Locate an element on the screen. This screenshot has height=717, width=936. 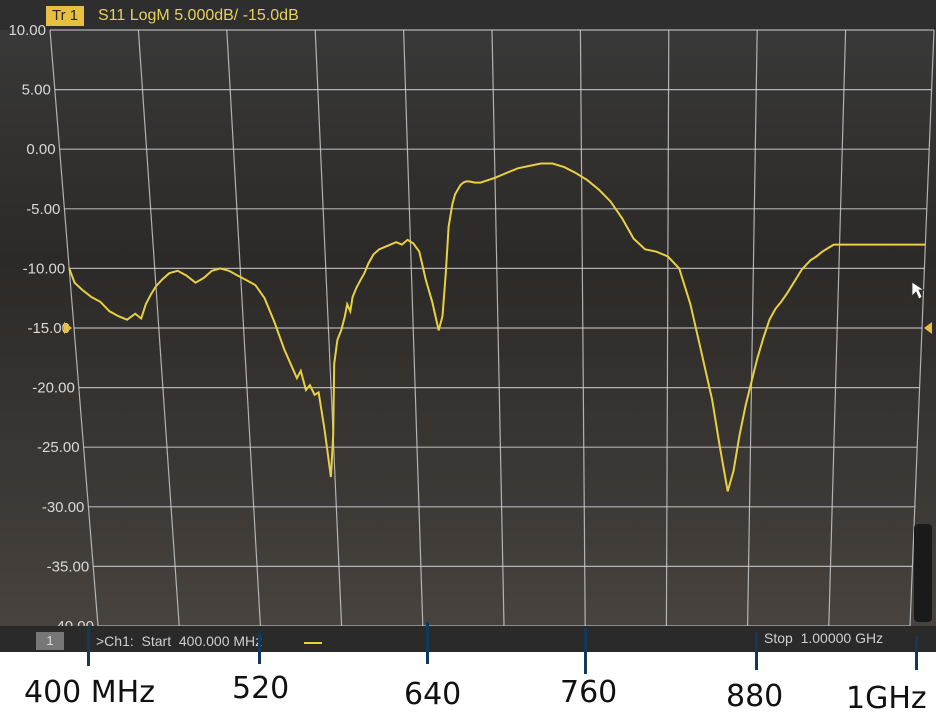
trace-swatch is located at coordinates (313, 643).